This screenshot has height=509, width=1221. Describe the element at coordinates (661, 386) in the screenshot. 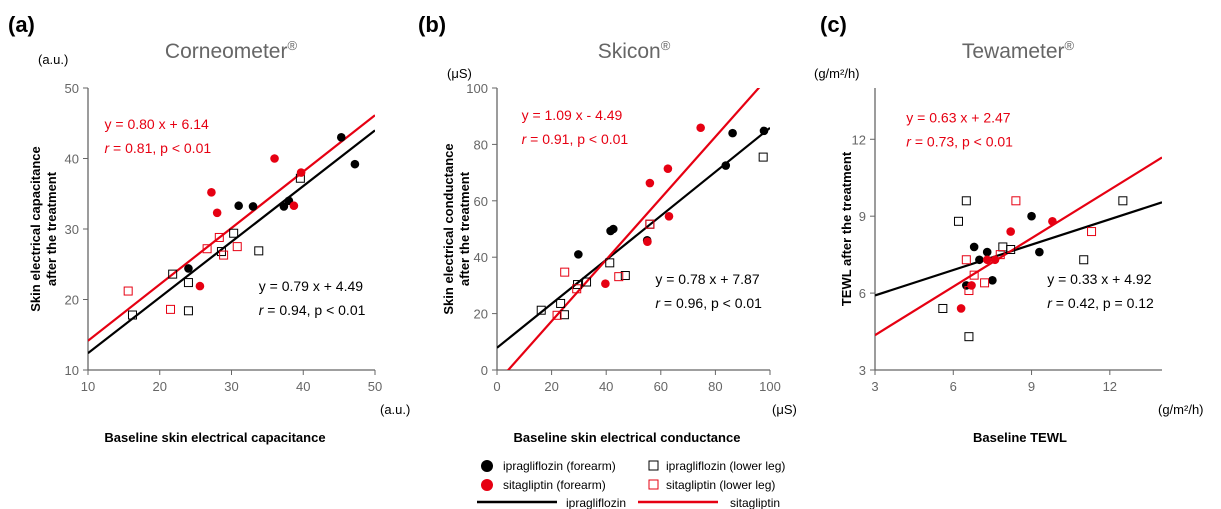

I see `x-tick-label: 60` at that location.